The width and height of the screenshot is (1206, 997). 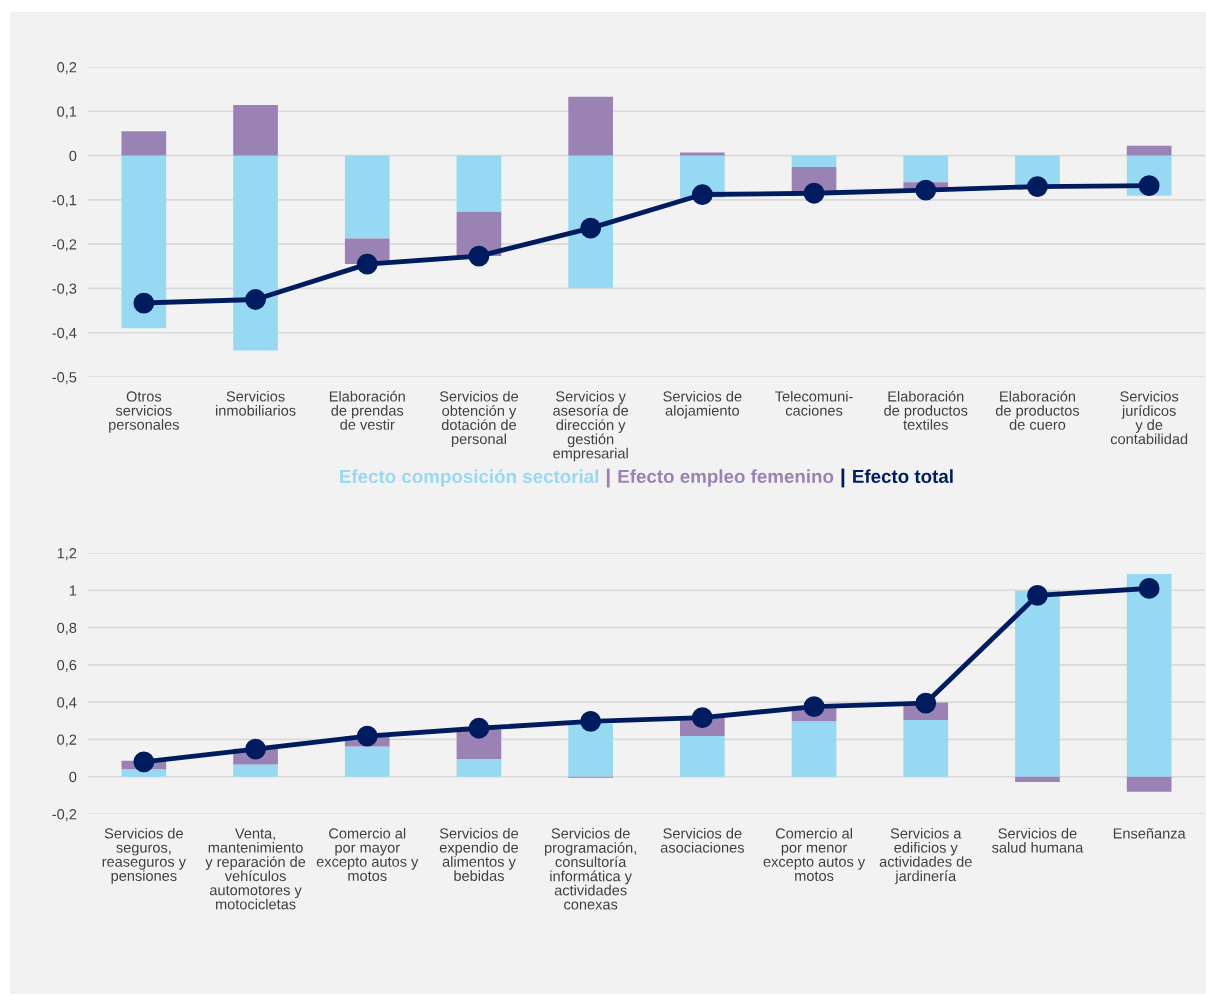 What do you see at coordinates (255, 869) in the screenshot?
I see `x-tick-label: Venta, mantenimiento y reparación de vehículos automotores y motocicletas` at bounding box center [255, 869].